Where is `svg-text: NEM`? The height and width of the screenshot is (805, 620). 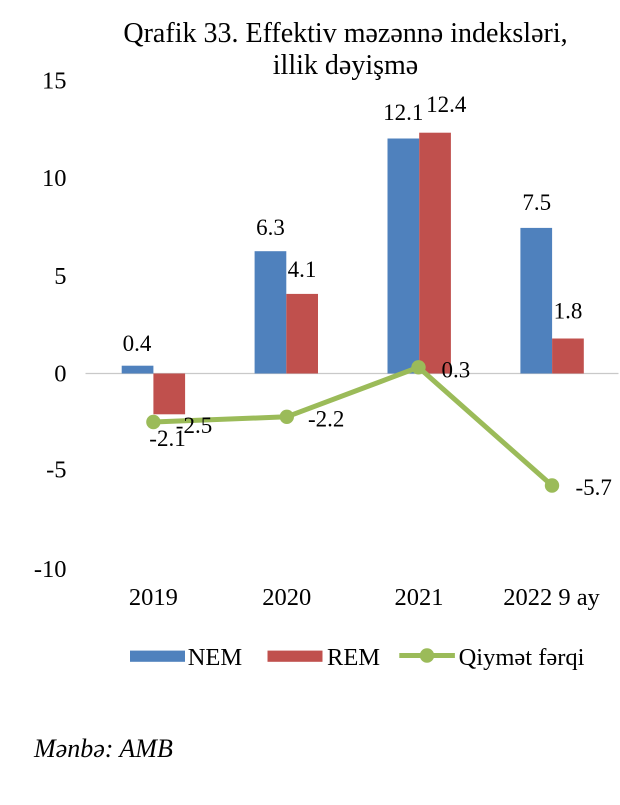
svg-text: NEM is located at coordinates (215, 657).